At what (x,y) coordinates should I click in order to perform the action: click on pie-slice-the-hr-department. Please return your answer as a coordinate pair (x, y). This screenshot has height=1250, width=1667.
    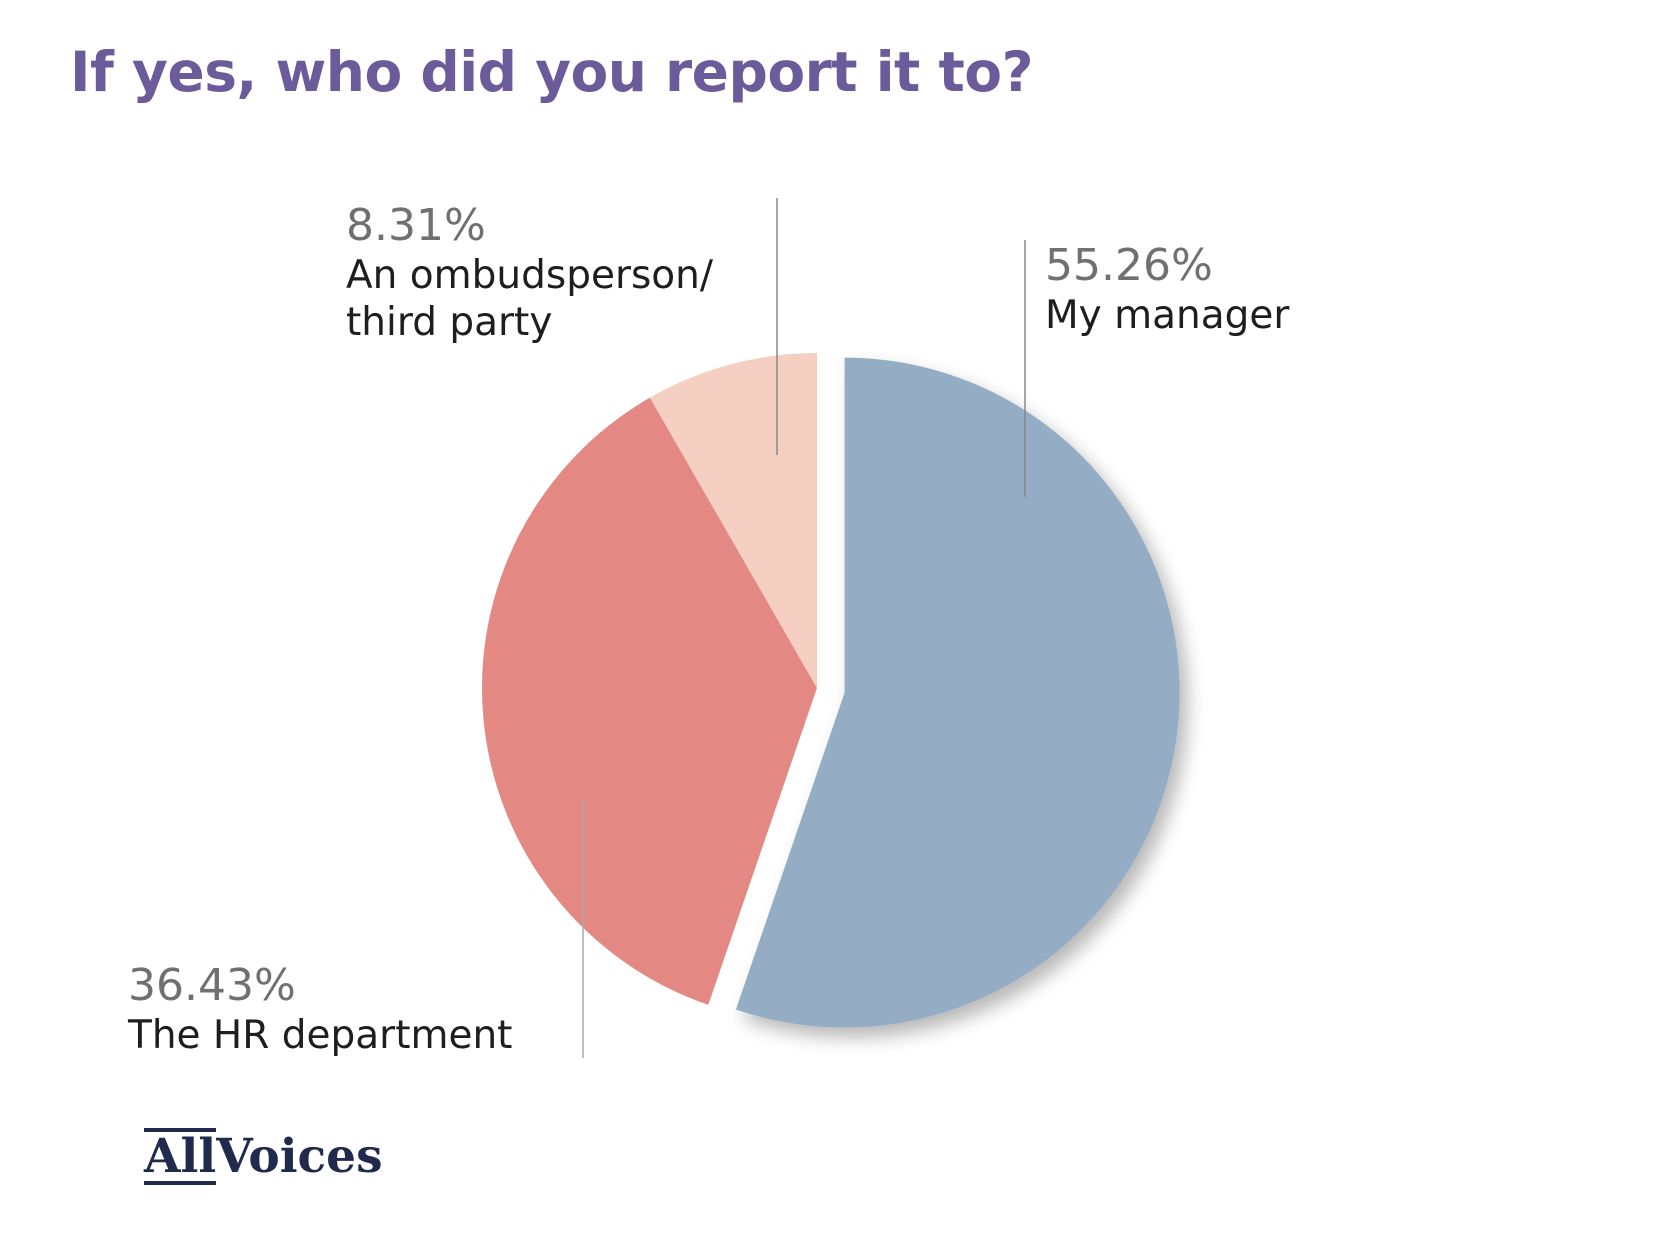
    Looking at the image, I should click on (649, 701).